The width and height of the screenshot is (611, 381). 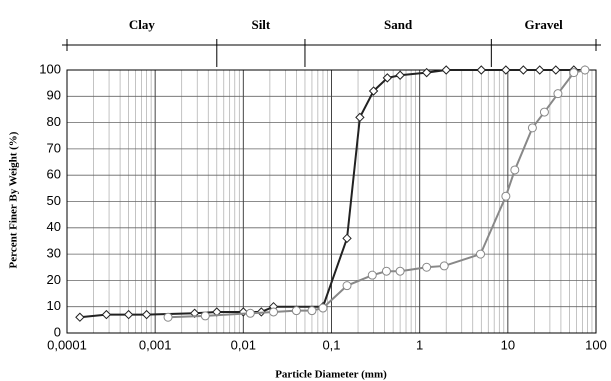 What do you see at coordinates (14, 199) in the screenshot?
I see `y-axis-label: Percent Finer By Weight (%)` at bounding box center [14, 199].